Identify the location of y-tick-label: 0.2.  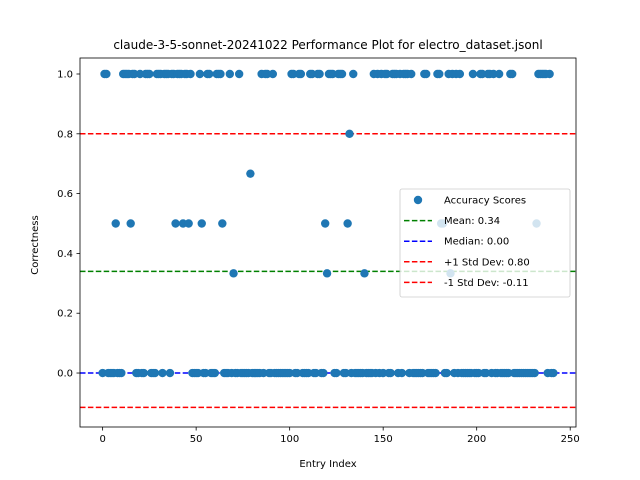
(65, 314).